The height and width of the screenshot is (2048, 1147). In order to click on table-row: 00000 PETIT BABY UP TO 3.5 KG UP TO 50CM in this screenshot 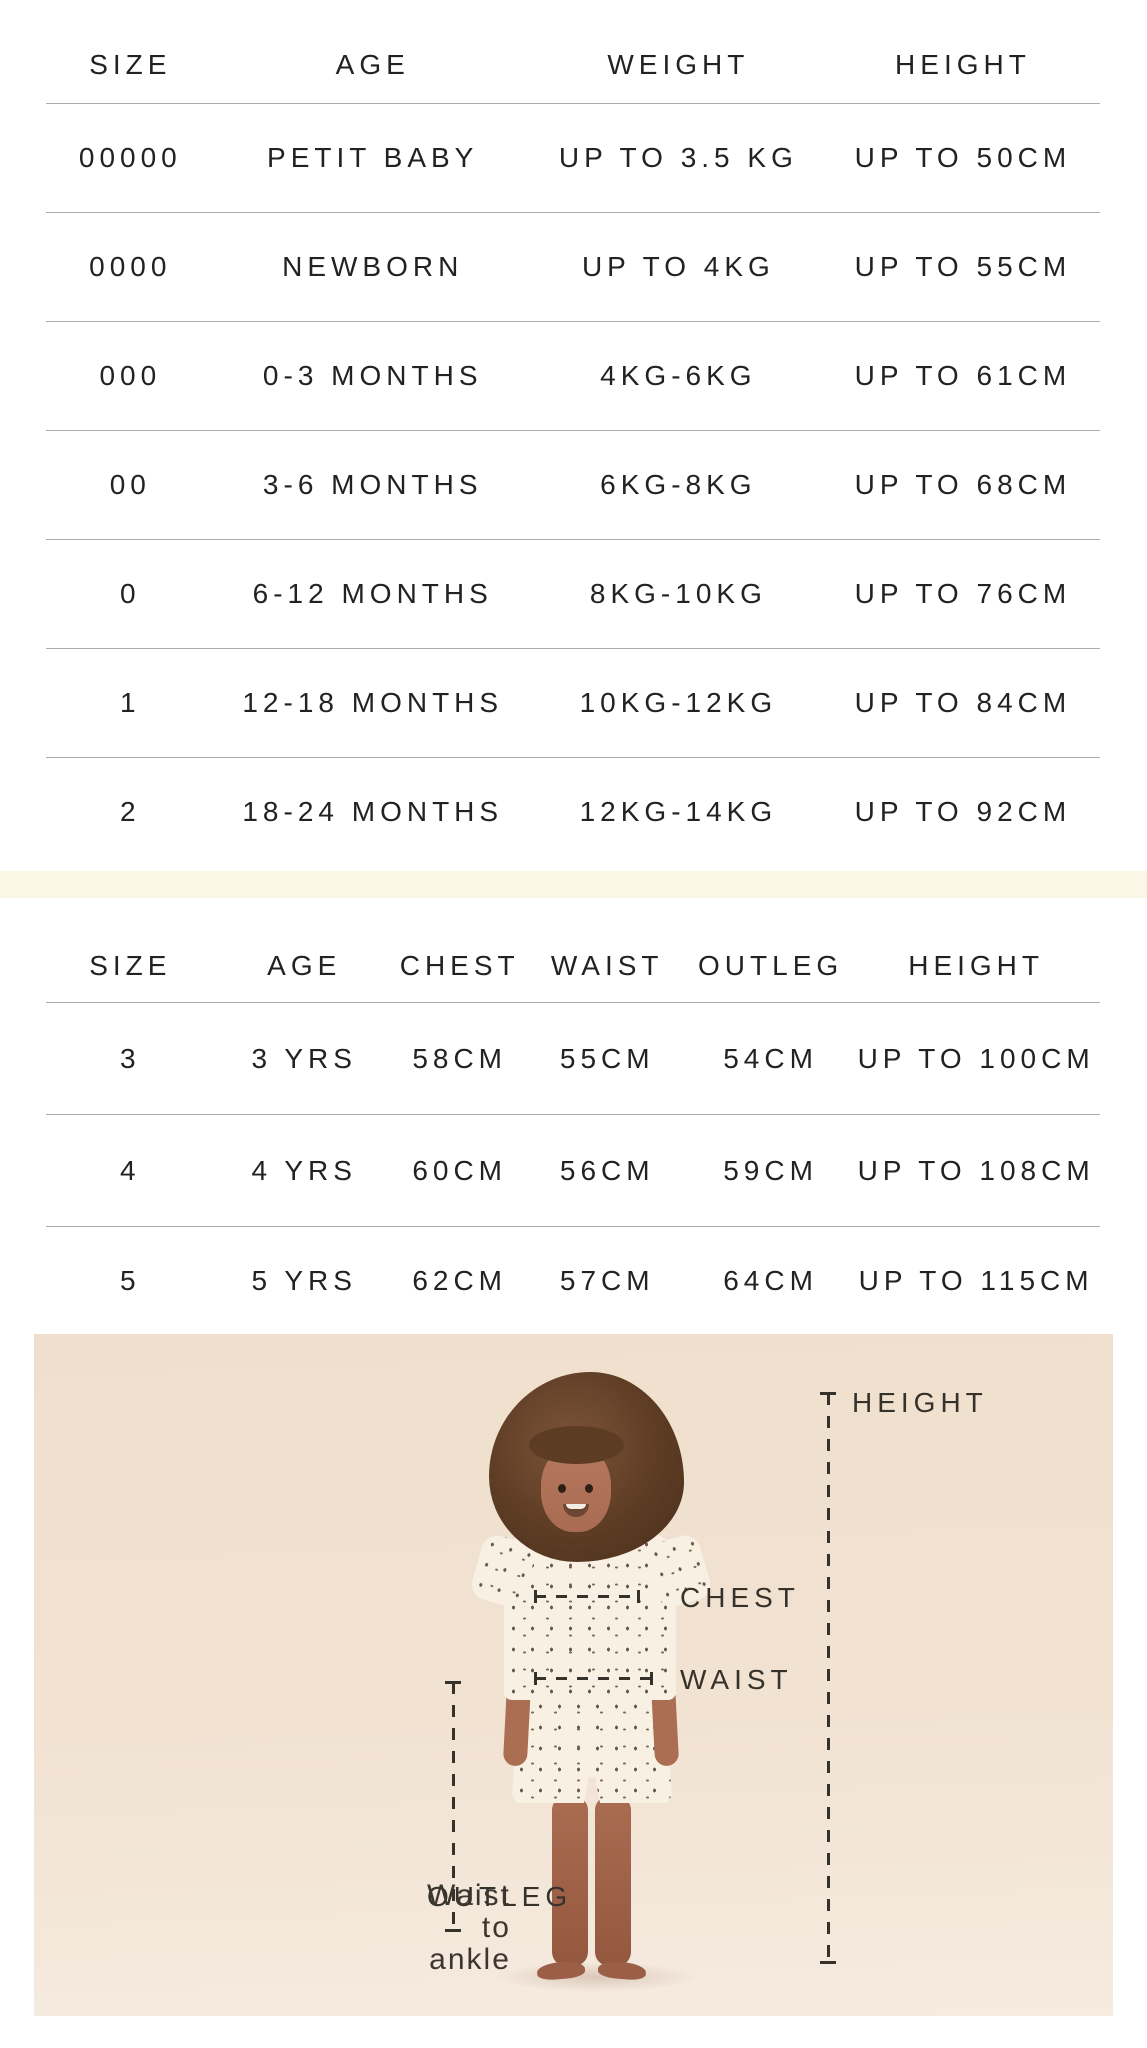, I will do `click(573, 158)`.